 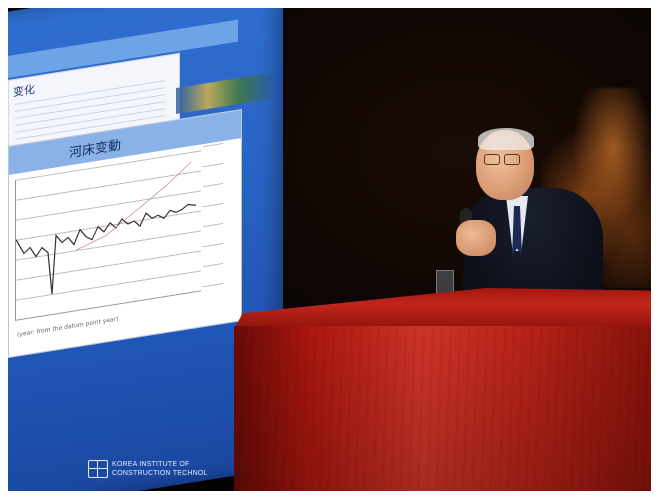 What do you see at coordinates (133, 206) in the screenshot?
I see `slide-plot-trend` at bounding box center [133, 206].